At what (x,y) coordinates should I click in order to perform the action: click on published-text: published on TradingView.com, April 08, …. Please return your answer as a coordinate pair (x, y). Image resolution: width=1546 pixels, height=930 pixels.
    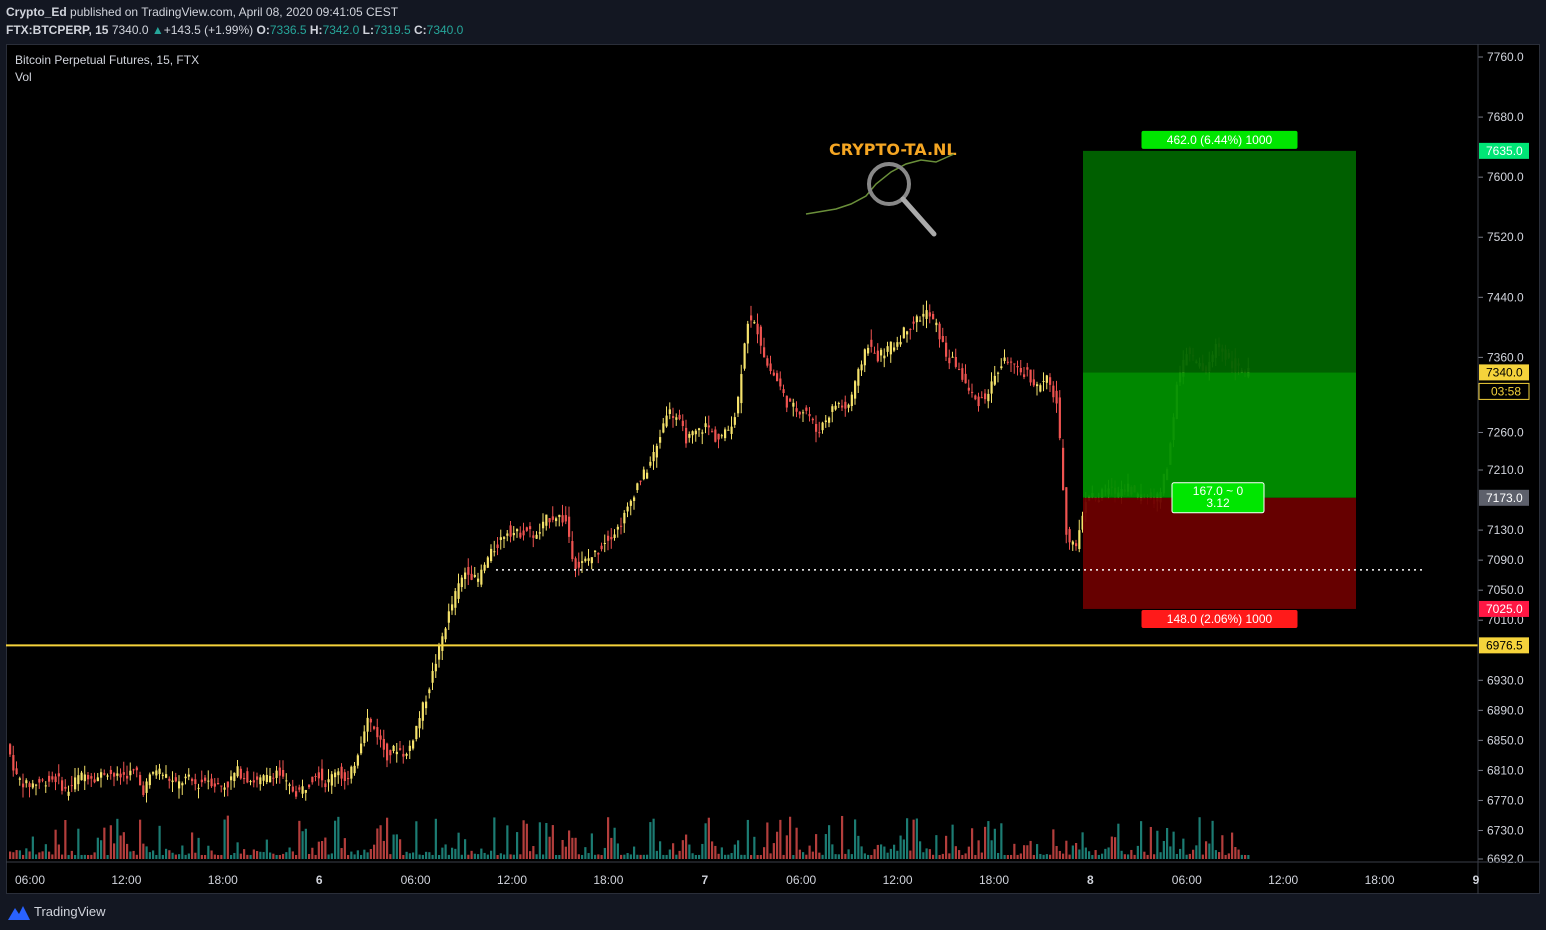
    Looking at the image, I should click on (234, 12).